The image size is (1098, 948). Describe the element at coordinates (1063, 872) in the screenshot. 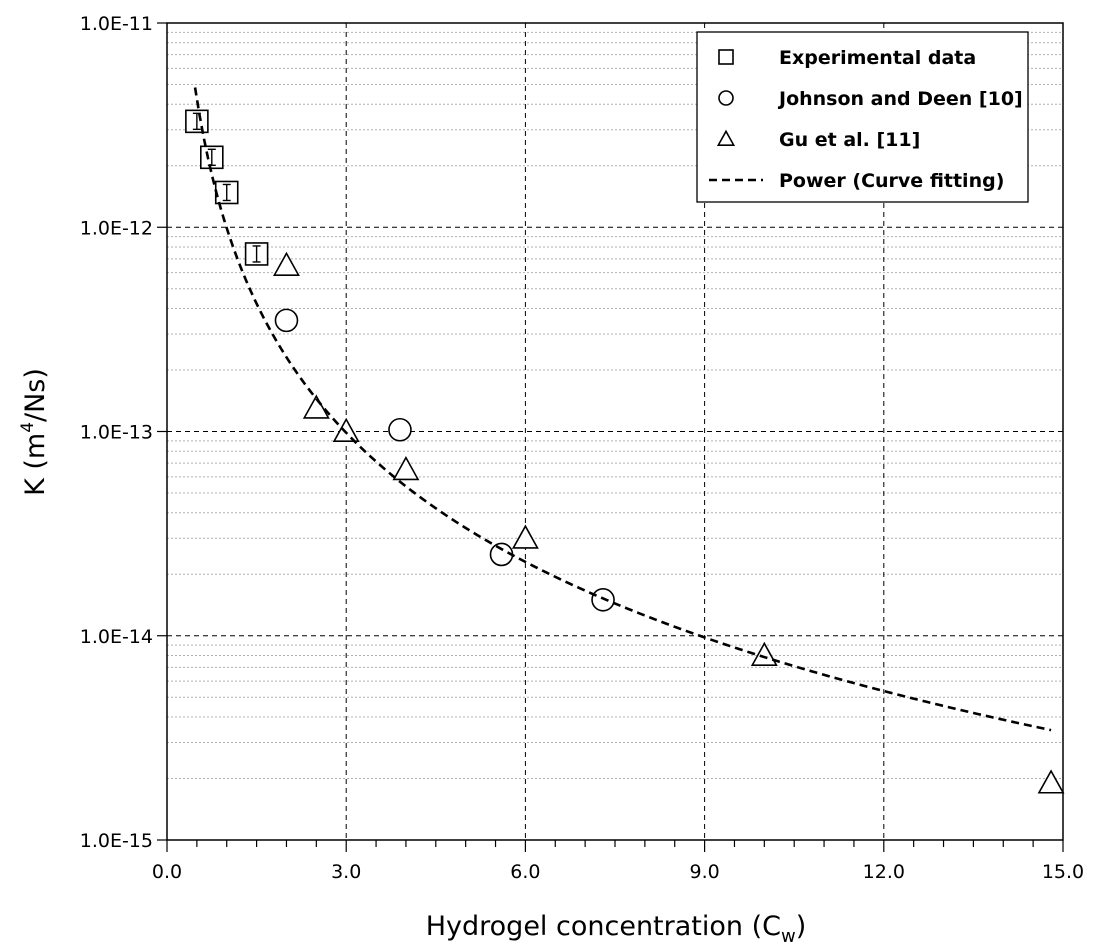

I see `x-tick-label: 15.0` at that location.